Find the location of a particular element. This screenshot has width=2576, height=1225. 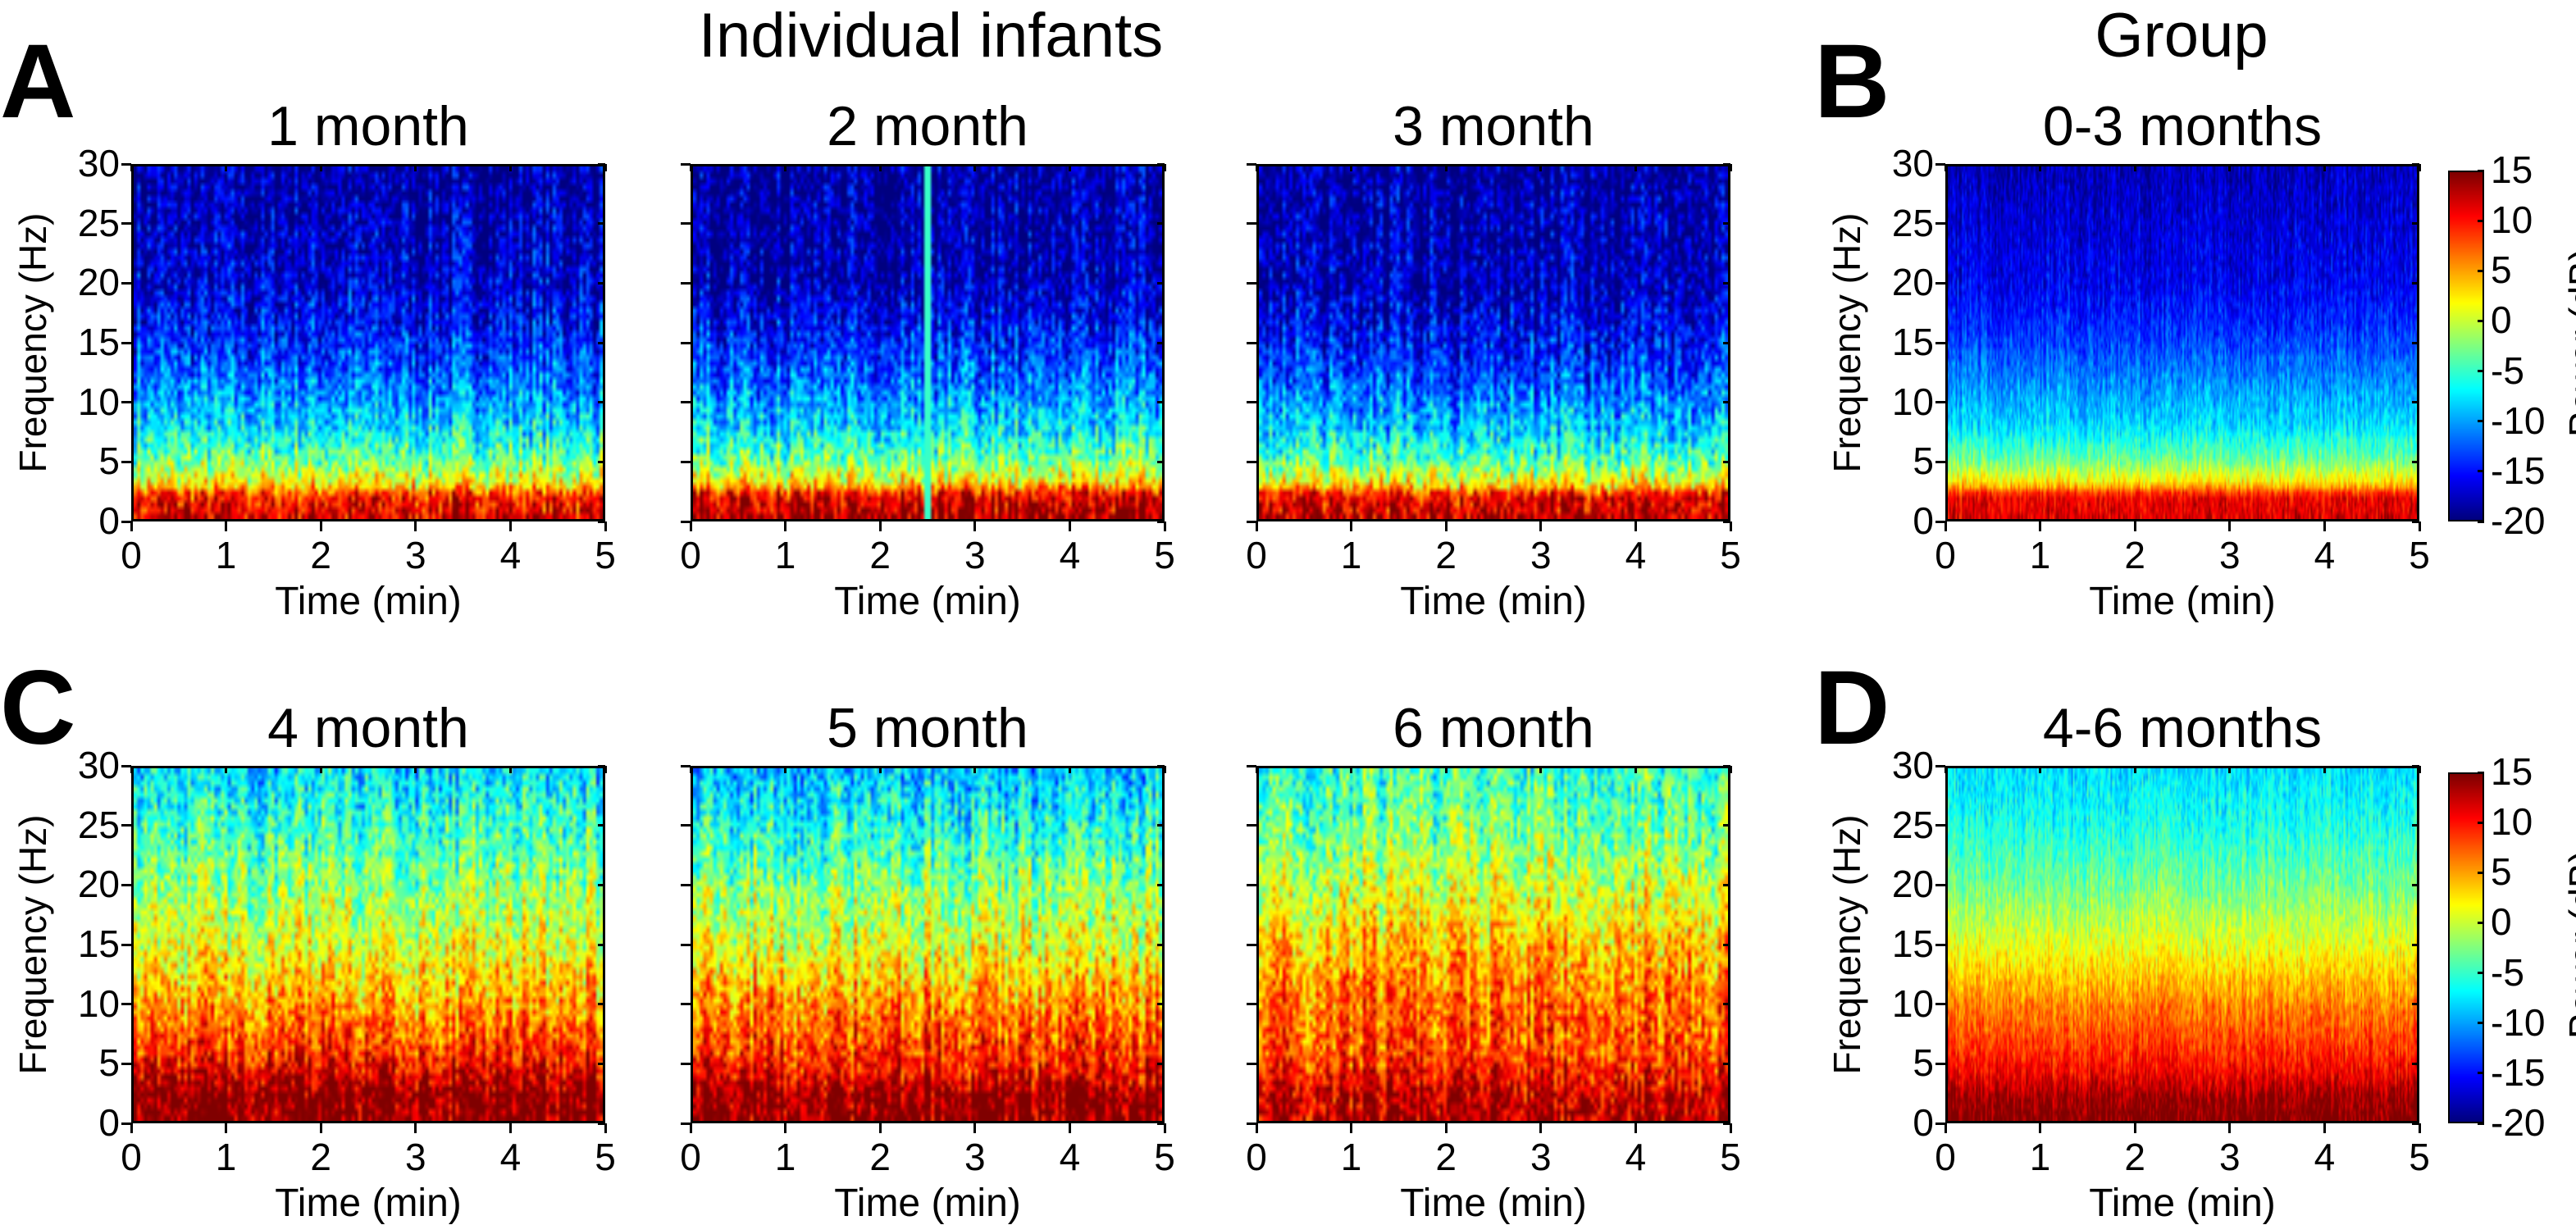

y-tick-label: 5 is located at coordinates (1923, 1063).